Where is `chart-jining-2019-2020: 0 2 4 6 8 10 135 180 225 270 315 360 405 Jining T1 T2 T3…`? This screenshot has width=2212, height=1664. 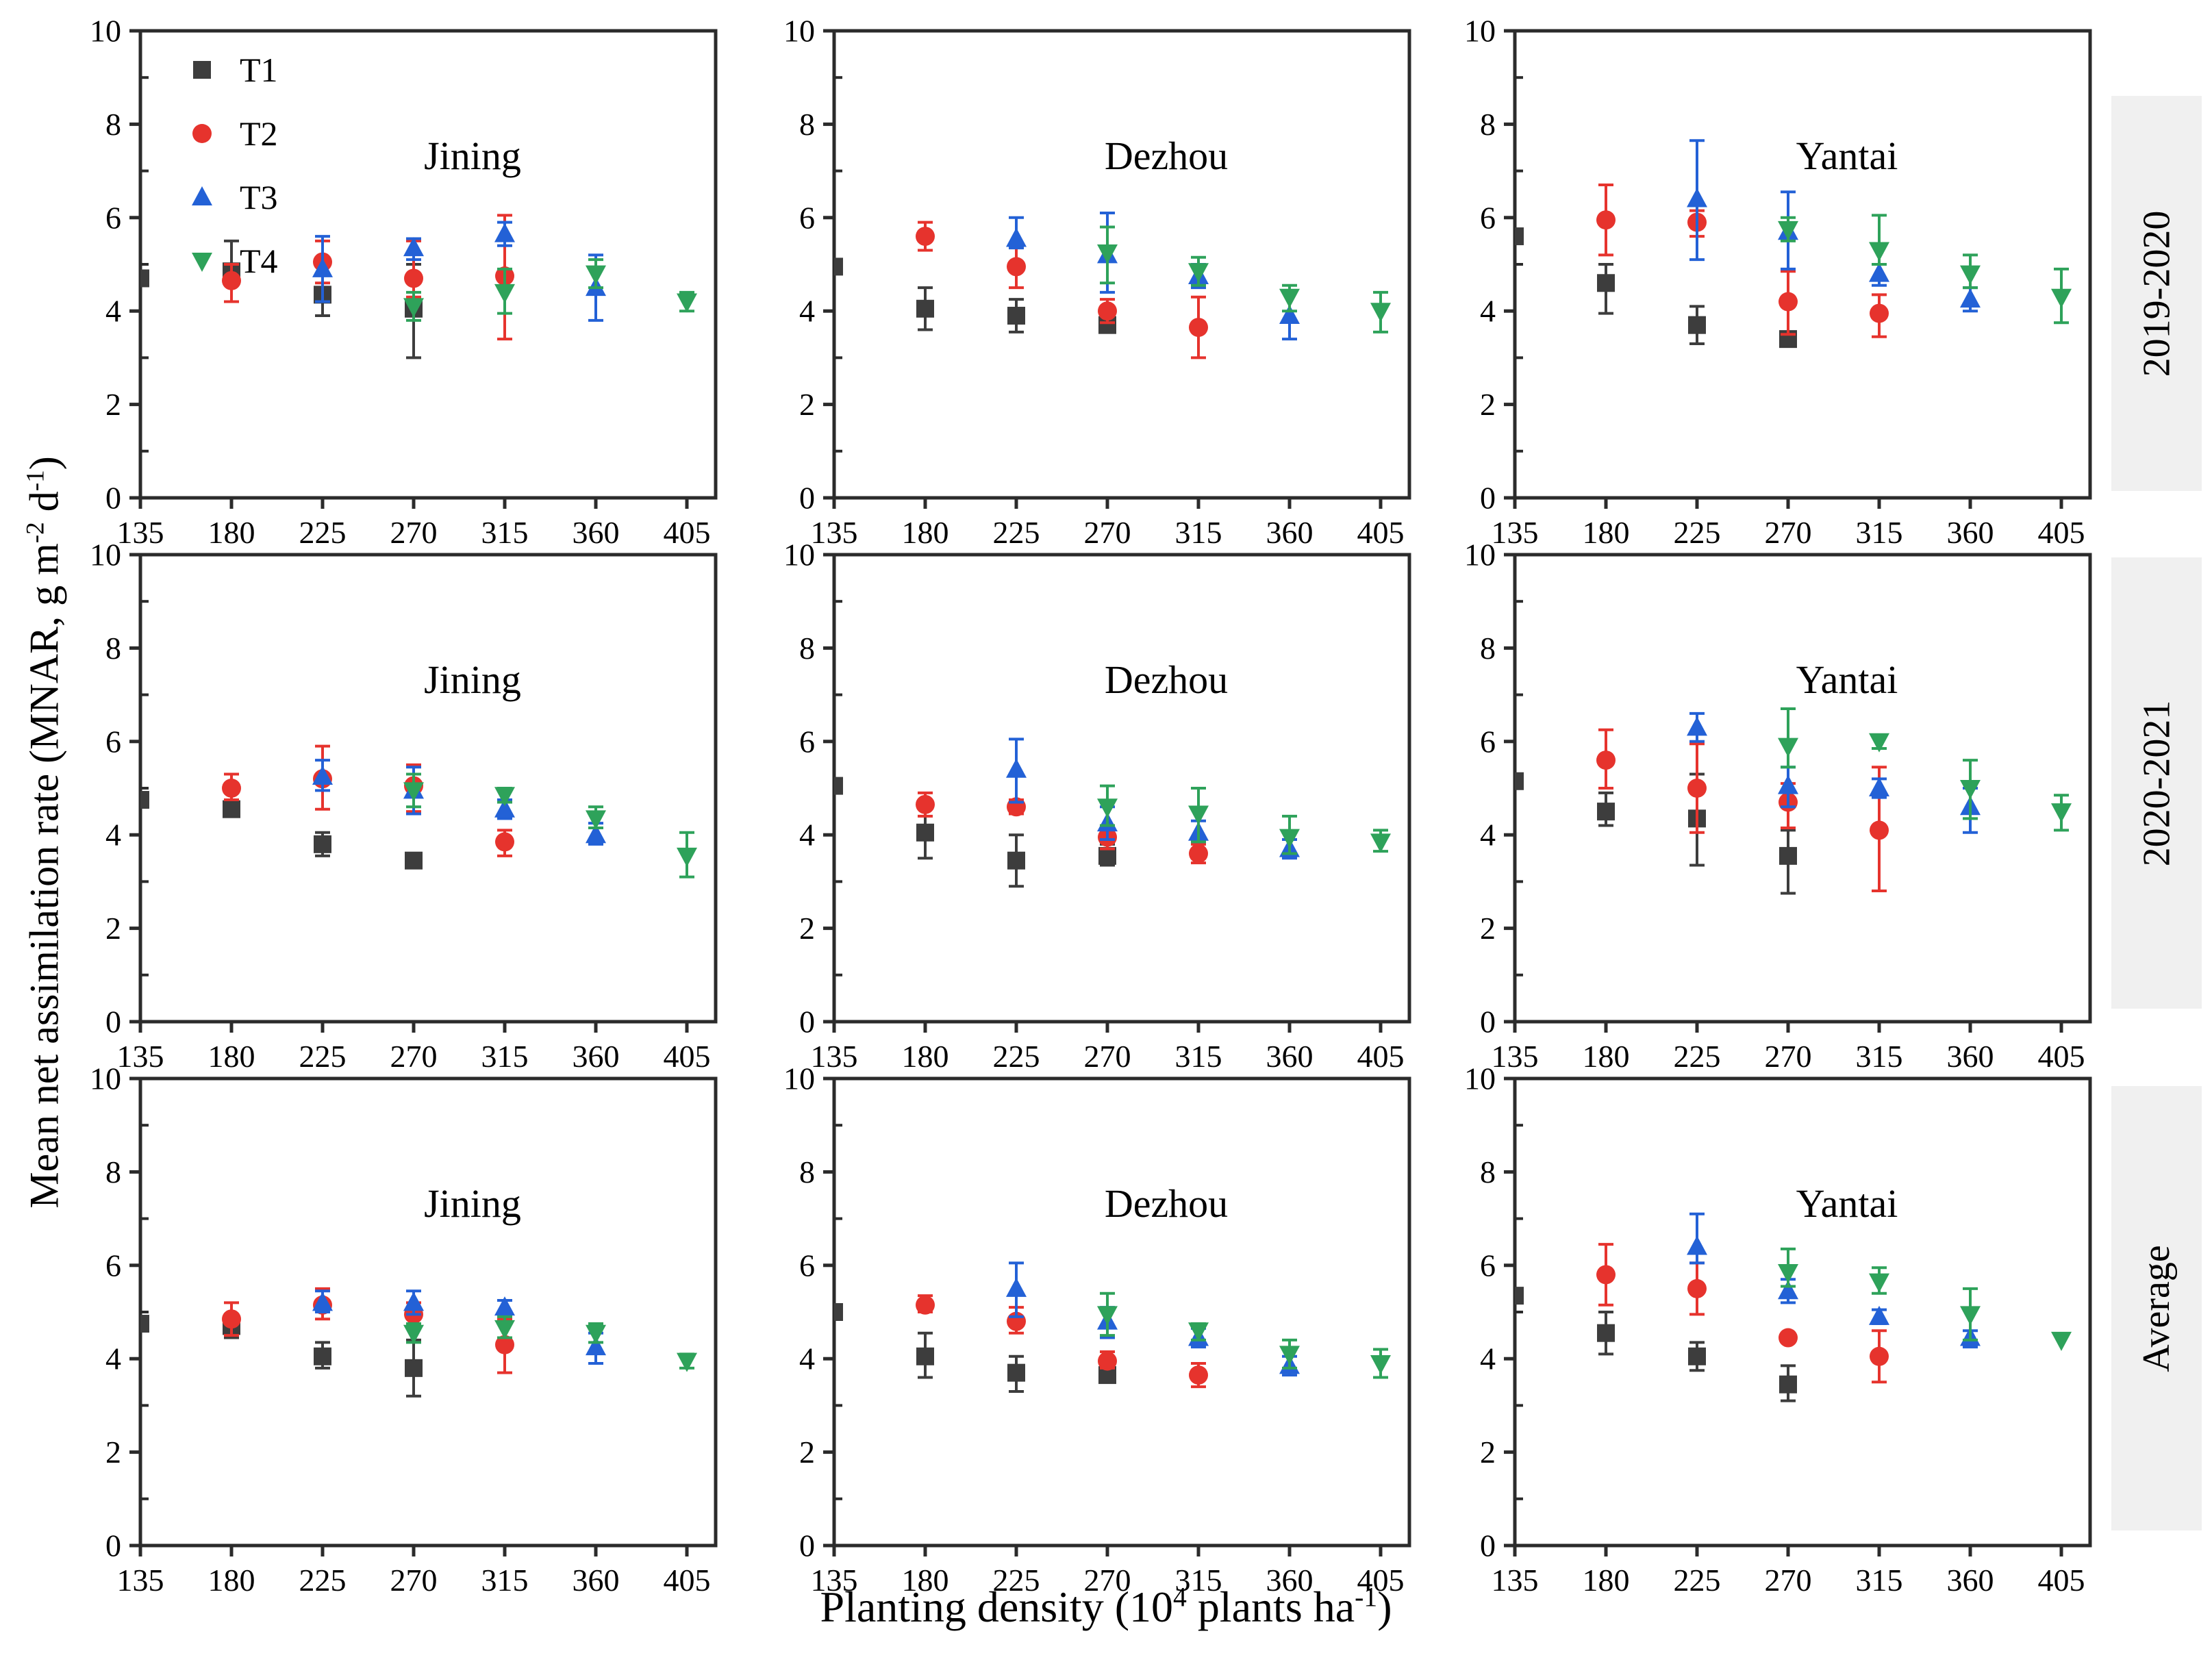 chart-jining-2019-2020: 0 2 4 6 8 10 135 180 225 270 315 360 405 Jining T1 T2 T3… is located at coordinates (404, 284).